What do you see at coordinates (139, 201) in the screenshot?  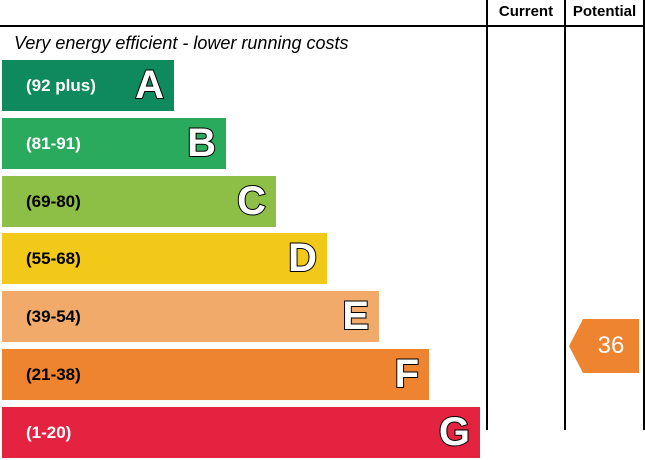 I see `band-c: (69-80) C` at bounding box center [139, 201].